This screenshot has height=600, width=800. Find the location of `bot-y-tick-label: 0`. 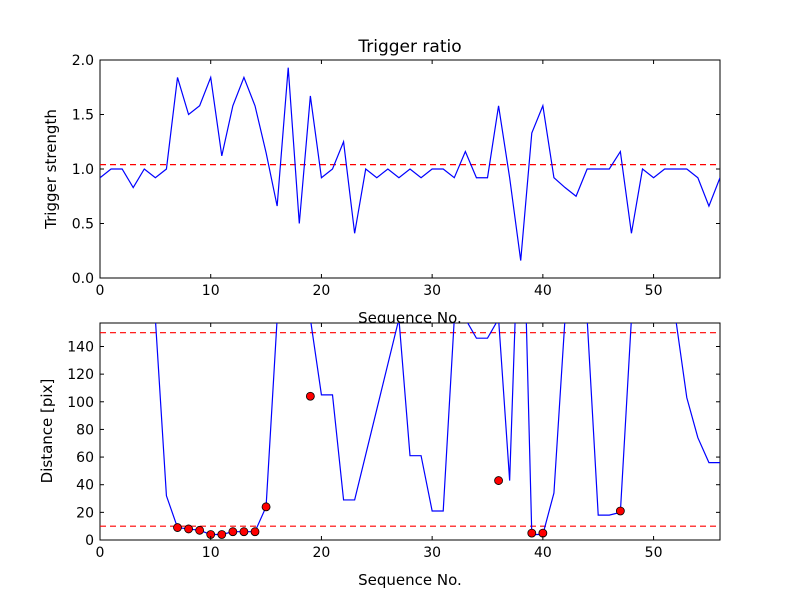

bot-y-tick-label: 0 is located at coordinates (89, 541).